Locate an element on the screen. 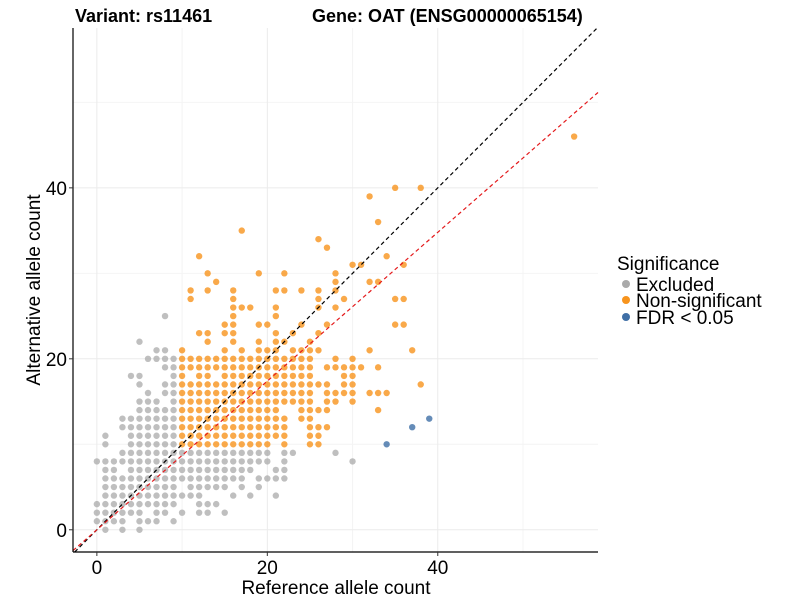 The image size is (800, 600). x-tick-label: 0 is located at coordinates (97, 568).